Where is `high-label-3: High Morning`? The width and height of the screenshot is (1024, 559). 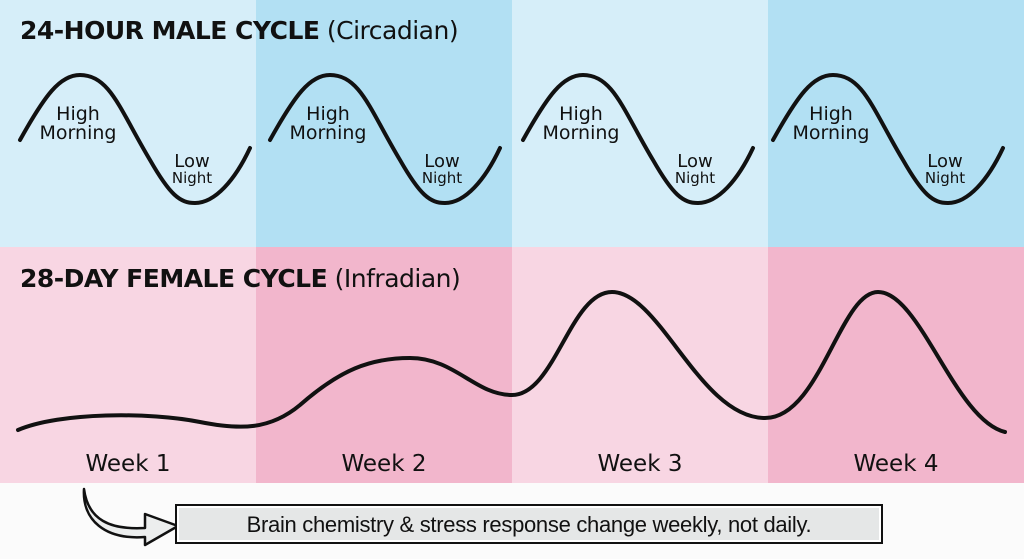
high-label-3: High Morning is located at coordinates (581, 123).